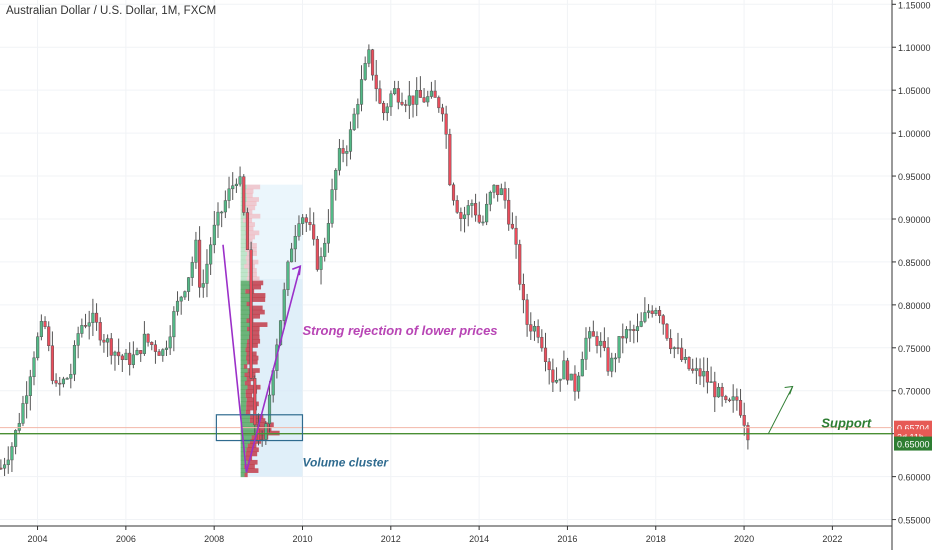 Image resolution: width=932 pixels, height=550 pixels. What do you see at coordinates (914, 48) in the screenshot?
I see `y-tick-label: 1.10000` at bounding box center [914, 48].